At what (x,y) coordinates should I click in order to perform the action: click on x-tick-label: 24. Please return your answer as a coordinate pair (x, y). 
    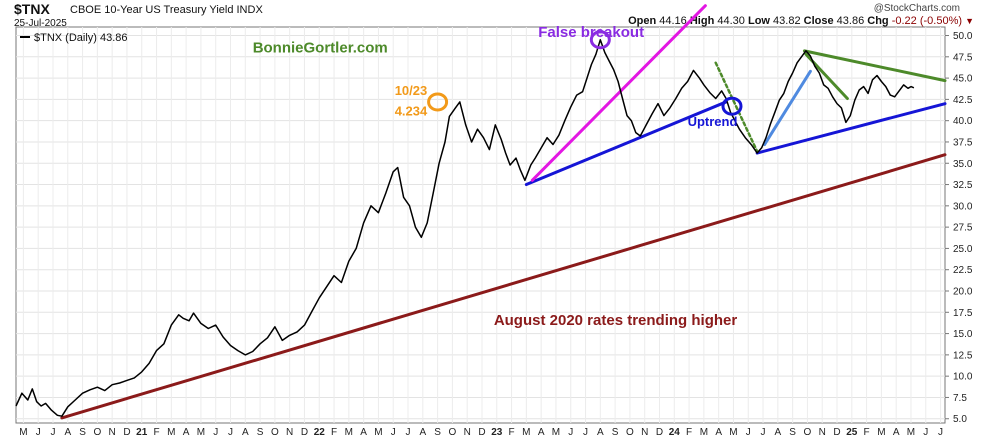
    Looking at the image, I should click on (675, 432).